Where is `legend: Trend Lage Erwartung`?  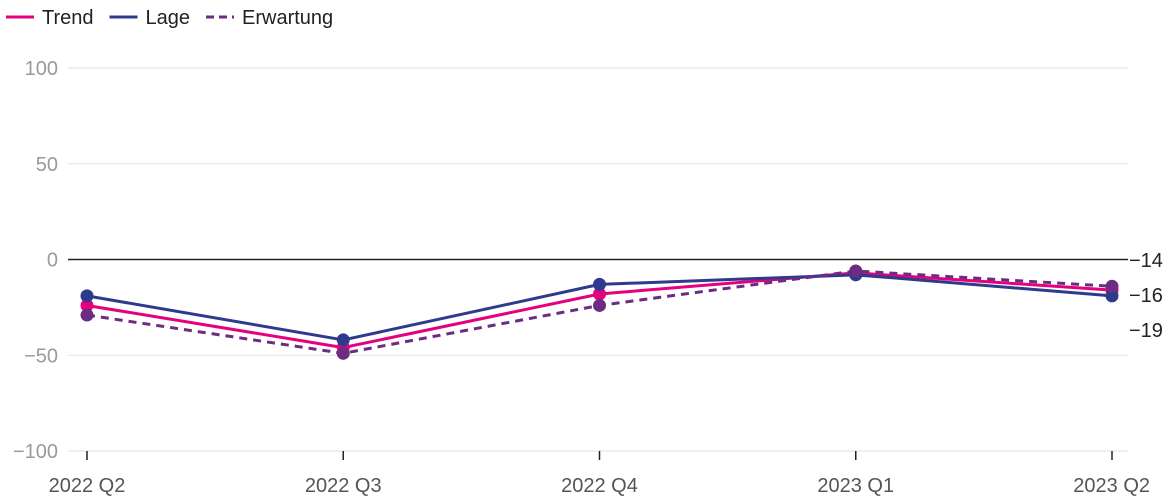 legend: Trend Lage Erwartung is located at coordinates (169, 18).